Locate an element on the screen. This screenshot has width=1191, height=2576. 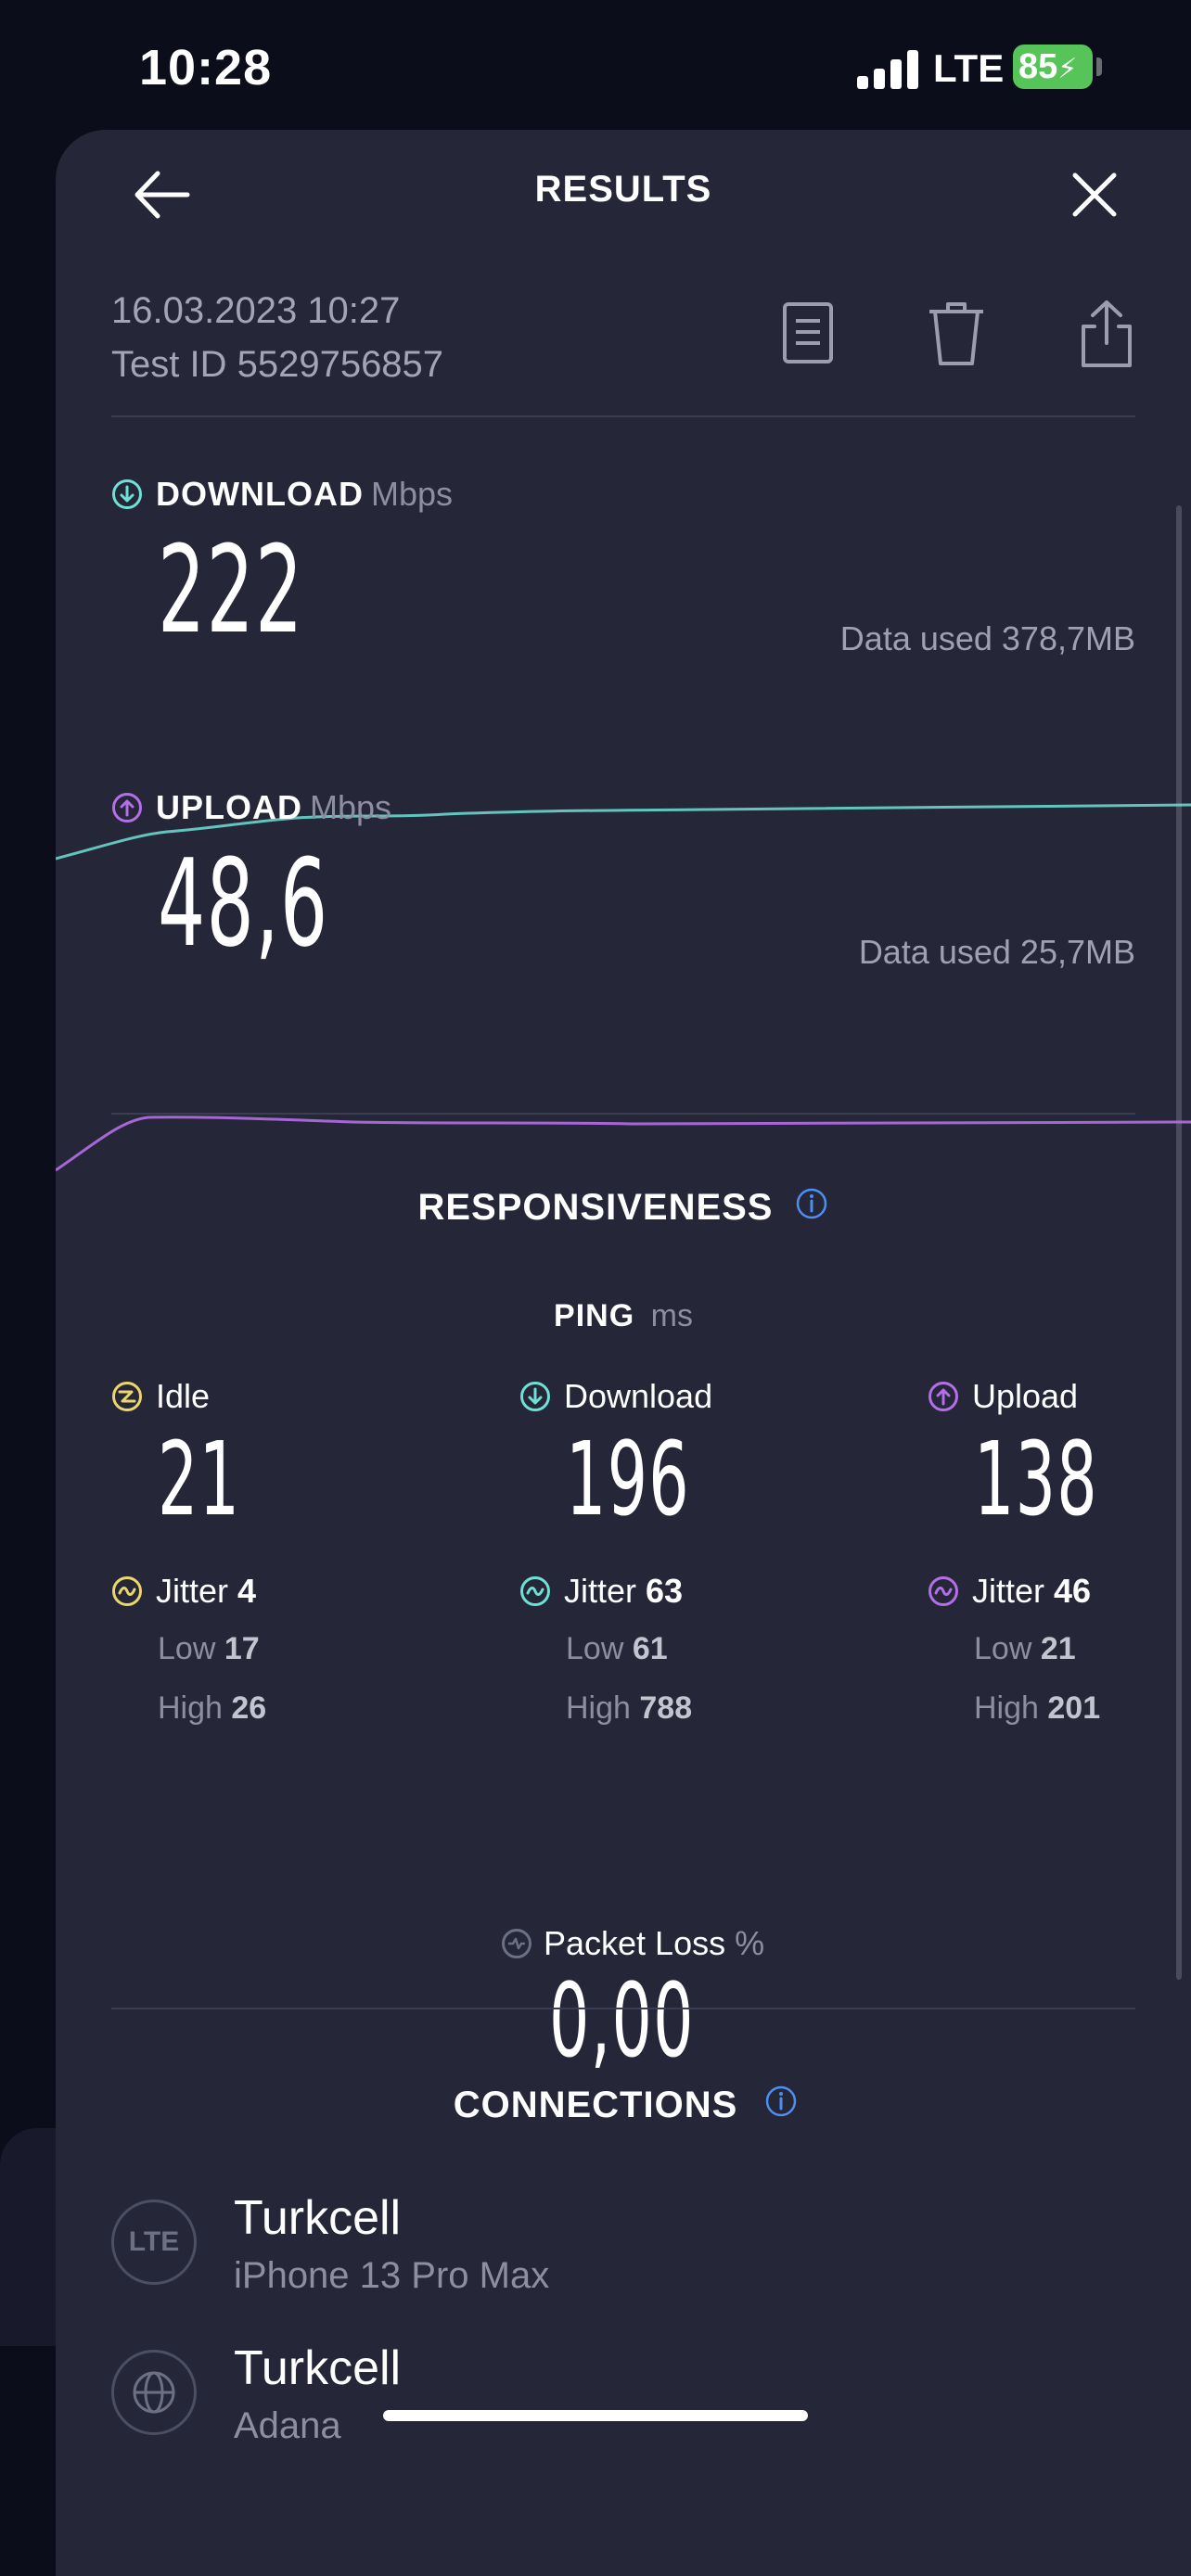
lte-icon: LTE is located at coordinates (154, 2243).